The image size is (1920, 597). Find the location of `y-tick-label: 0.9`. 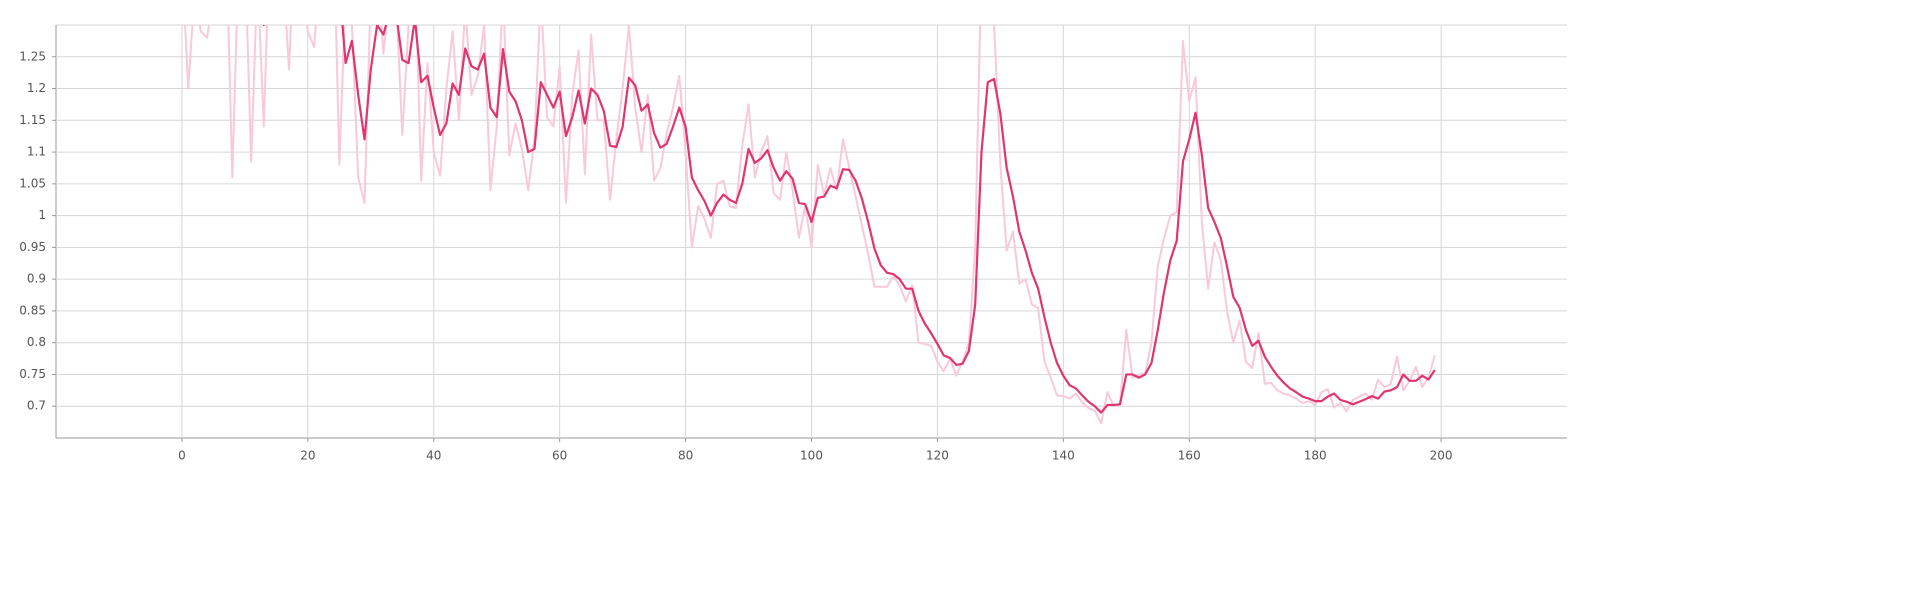

y-tick-label: 0.9 is located at coordinates (36, 279).